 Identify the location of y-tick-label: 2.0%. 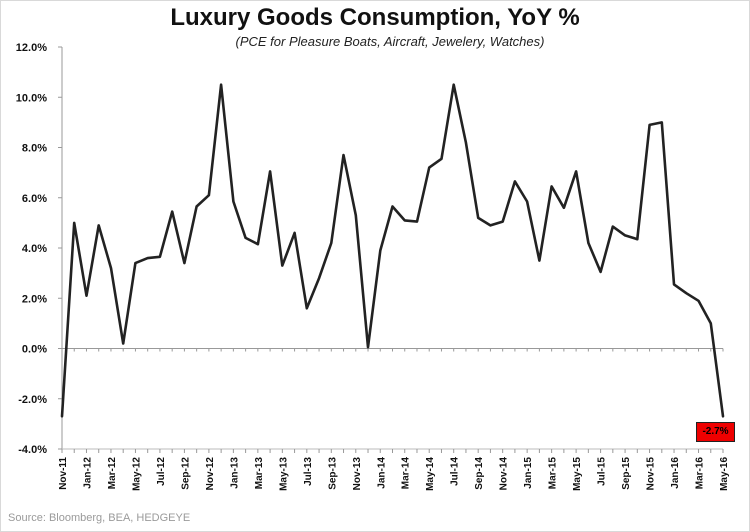
(34, 299).